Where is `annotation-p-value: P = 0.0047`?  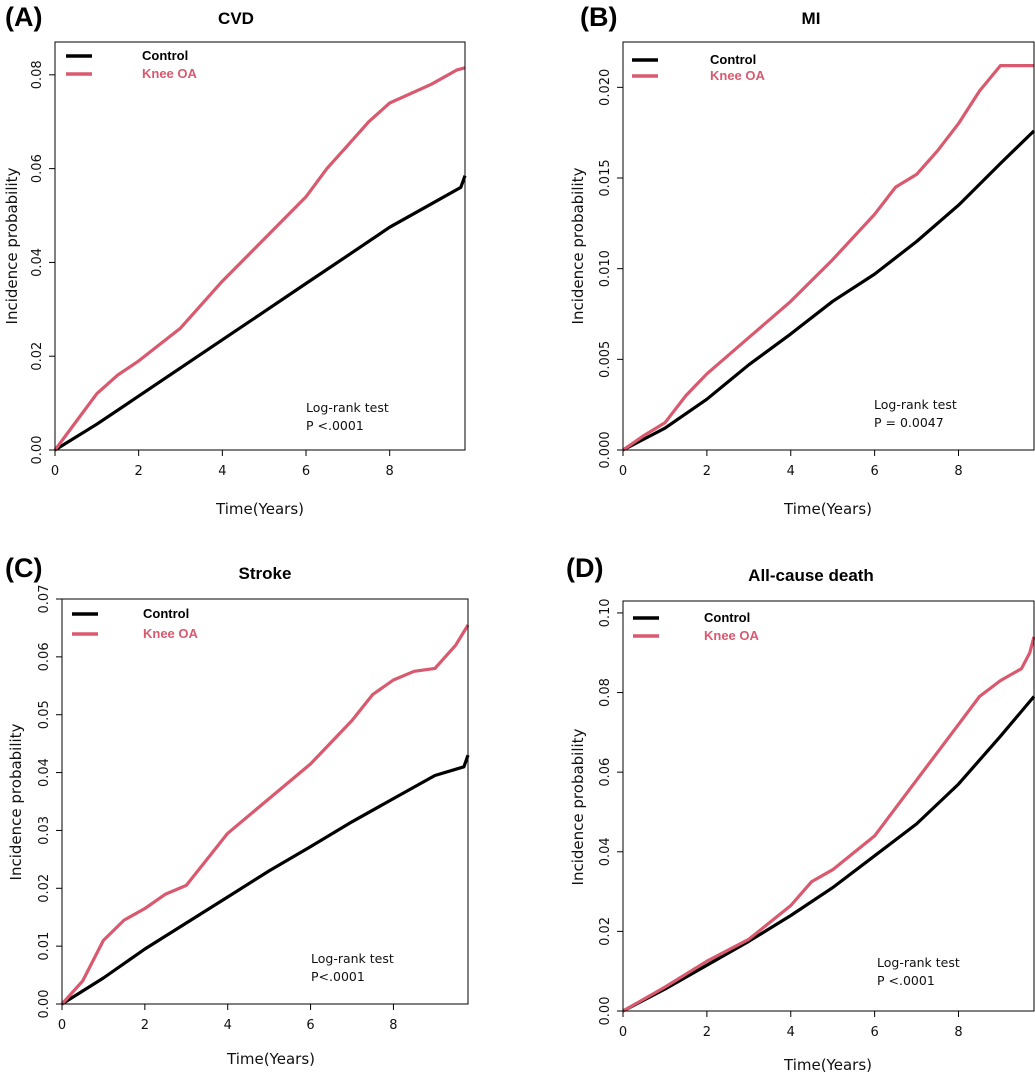
annotation-p-value: P = 0.0047 is located at coordinates (909, 422).